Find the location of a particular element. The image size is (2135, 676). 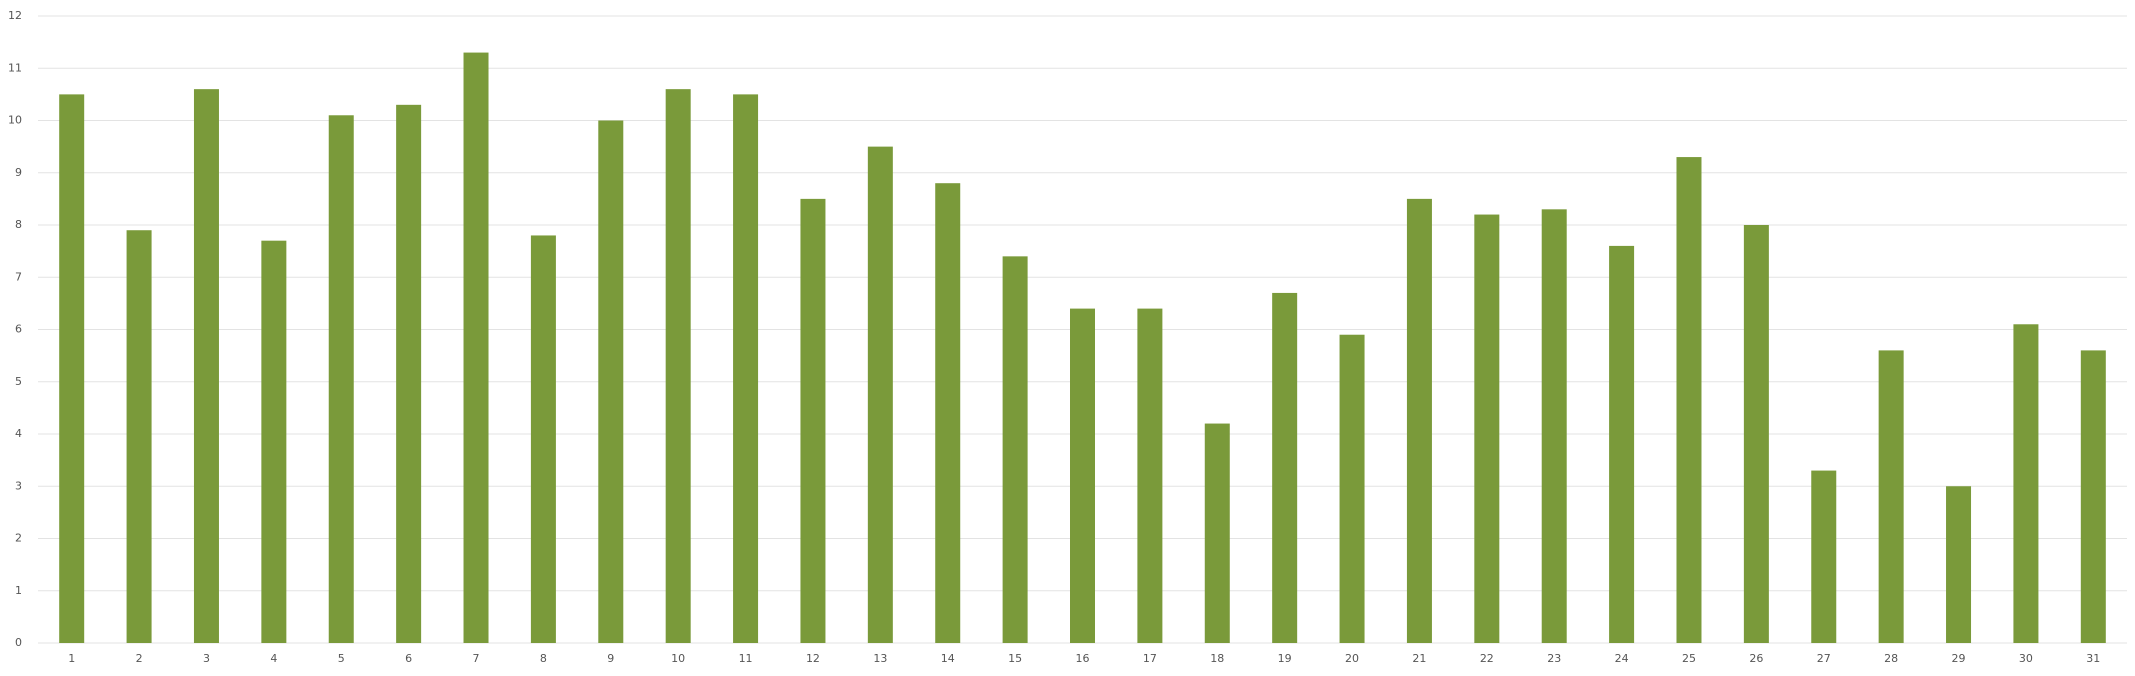

x-tick-label: 31 is located at coordinates (2093, 658).